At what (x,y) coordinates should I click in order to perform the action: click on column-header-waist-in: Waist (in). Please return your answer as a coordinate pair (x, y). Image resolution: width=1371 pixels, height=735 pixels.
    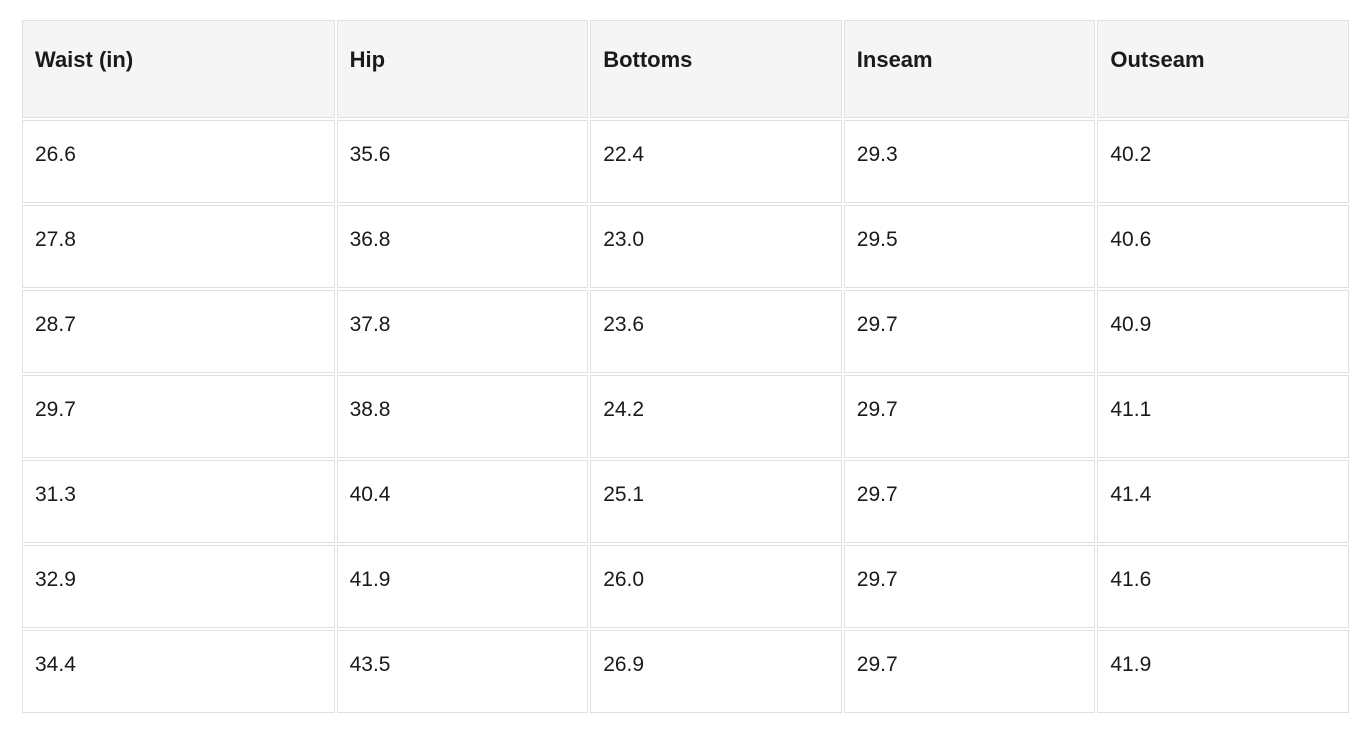
    Looking at the image, I should click on (178, 69).